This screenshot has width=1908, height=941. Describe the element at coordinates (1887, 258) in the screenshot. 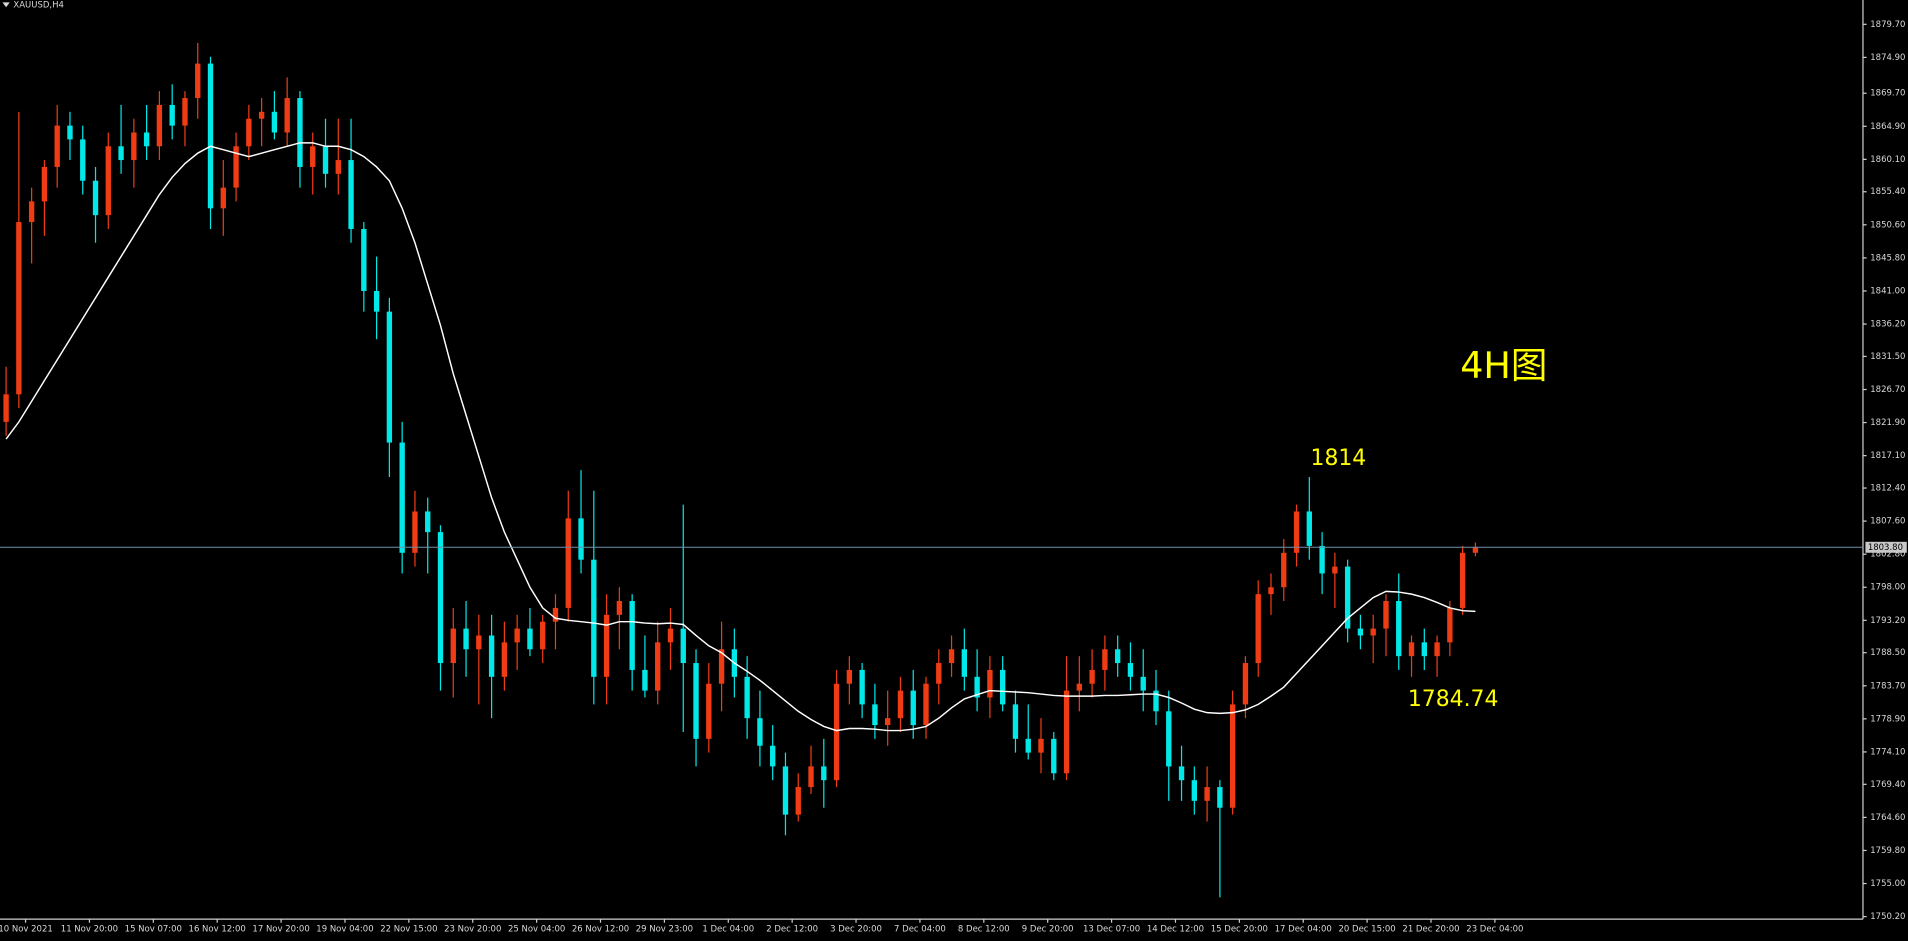

I see `y-tick-label: 1845.80` at that location.